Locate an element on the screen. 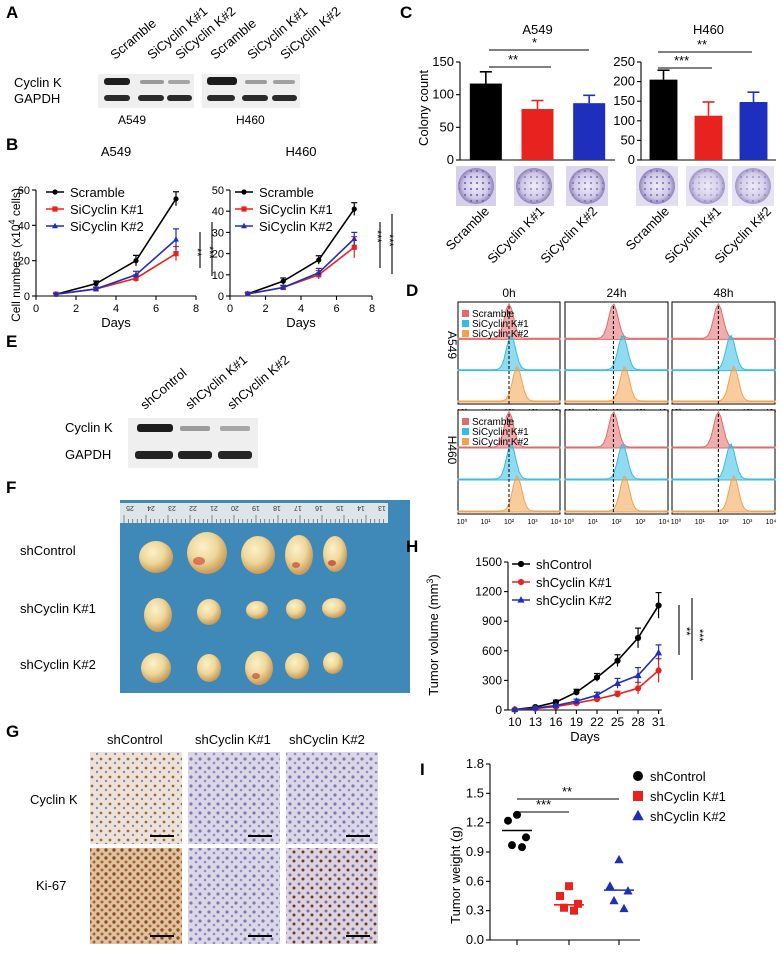 The width and height of the screenshot is (781, 956). ruler-number: 24 is located at coordinates (151, 507).